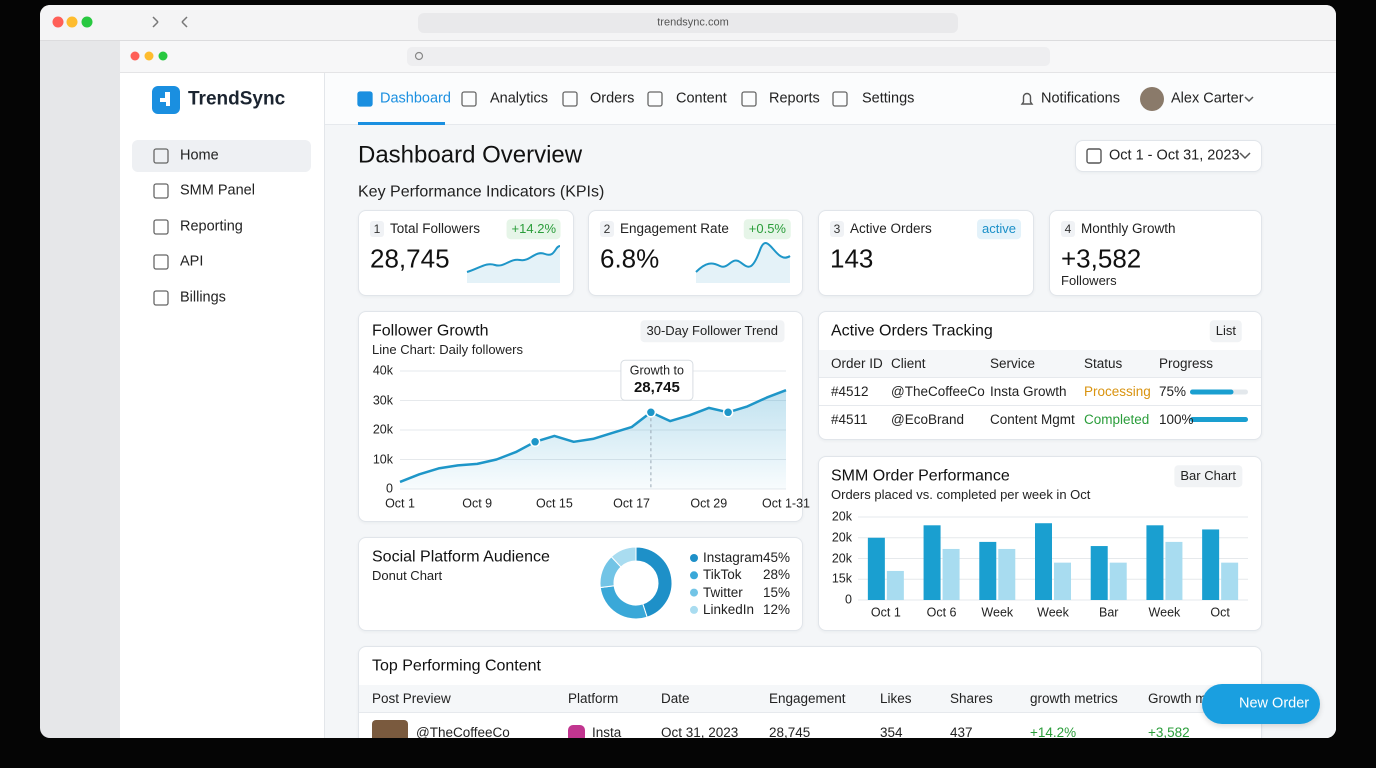  What do you see at coordinates (211, 226) in the screenshot?
I see `sidebar-item: Reporting` at bounding box center [211, 226].